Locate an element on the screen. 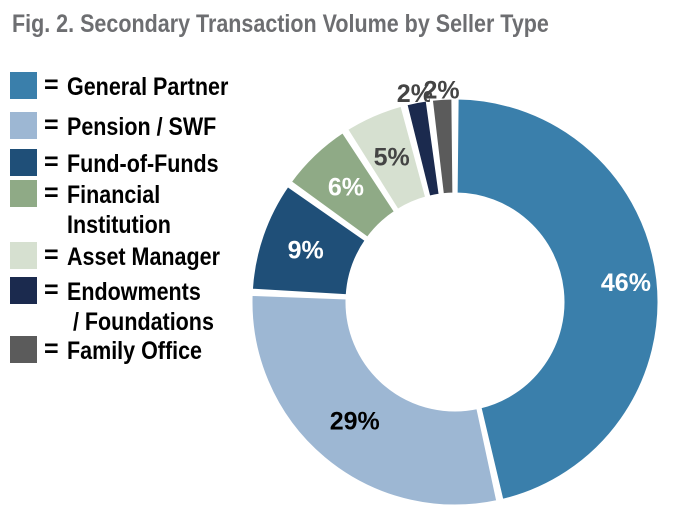  legend-label: Pension / SWF is located at coordinates (142, 127).